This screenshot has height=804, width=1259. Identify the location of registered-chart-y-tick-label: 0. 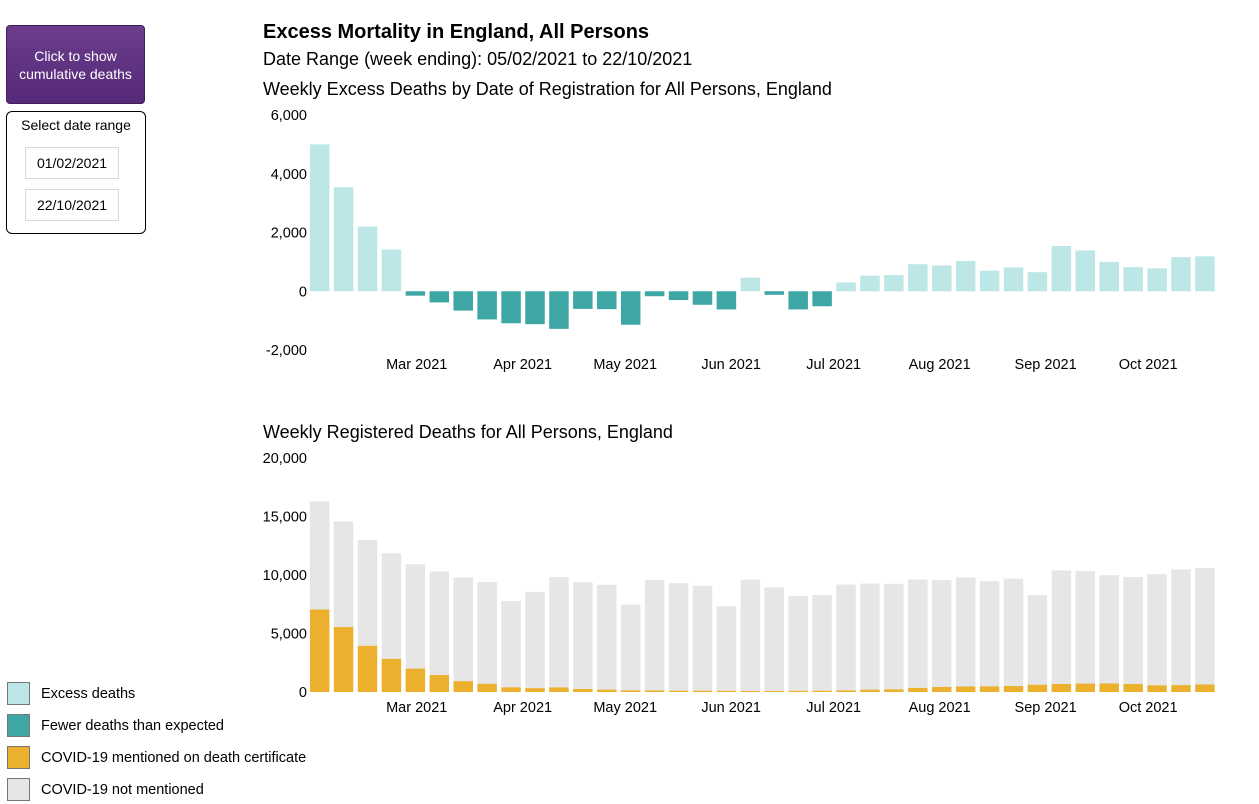
(303, 693).